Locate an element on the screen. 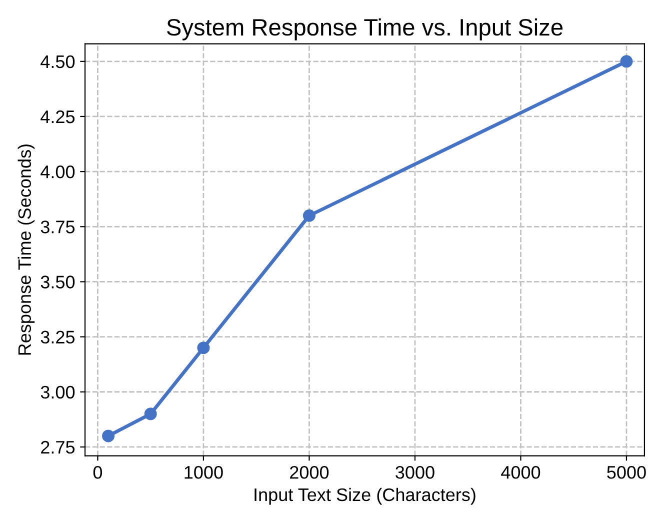 The width and height of the screenshot is (649, 515). y-tick-label: 4.00 is located at coordinates (57, 171).